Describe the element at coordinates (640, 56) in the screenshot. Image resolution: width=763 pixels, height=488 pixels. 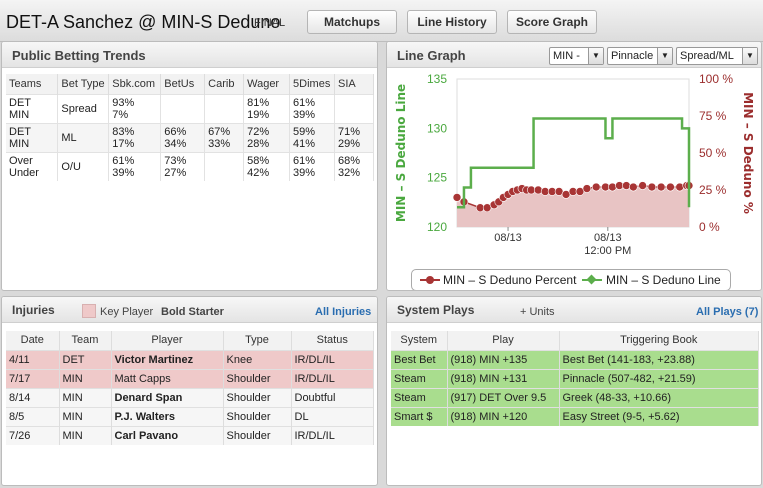
I see `book-select: Pinnacle ▼` at that location.